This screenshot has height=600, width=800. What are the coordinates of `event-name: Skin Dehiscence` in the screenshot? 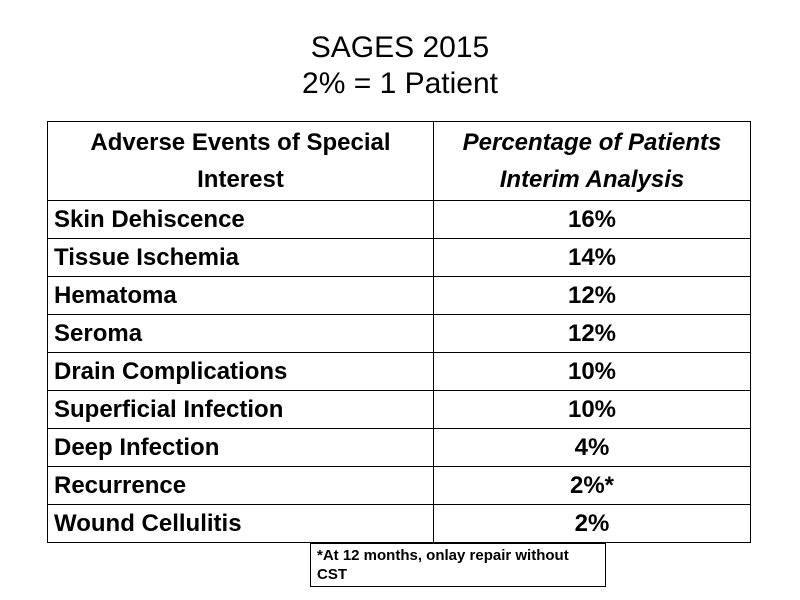 It's located at (240, 219).